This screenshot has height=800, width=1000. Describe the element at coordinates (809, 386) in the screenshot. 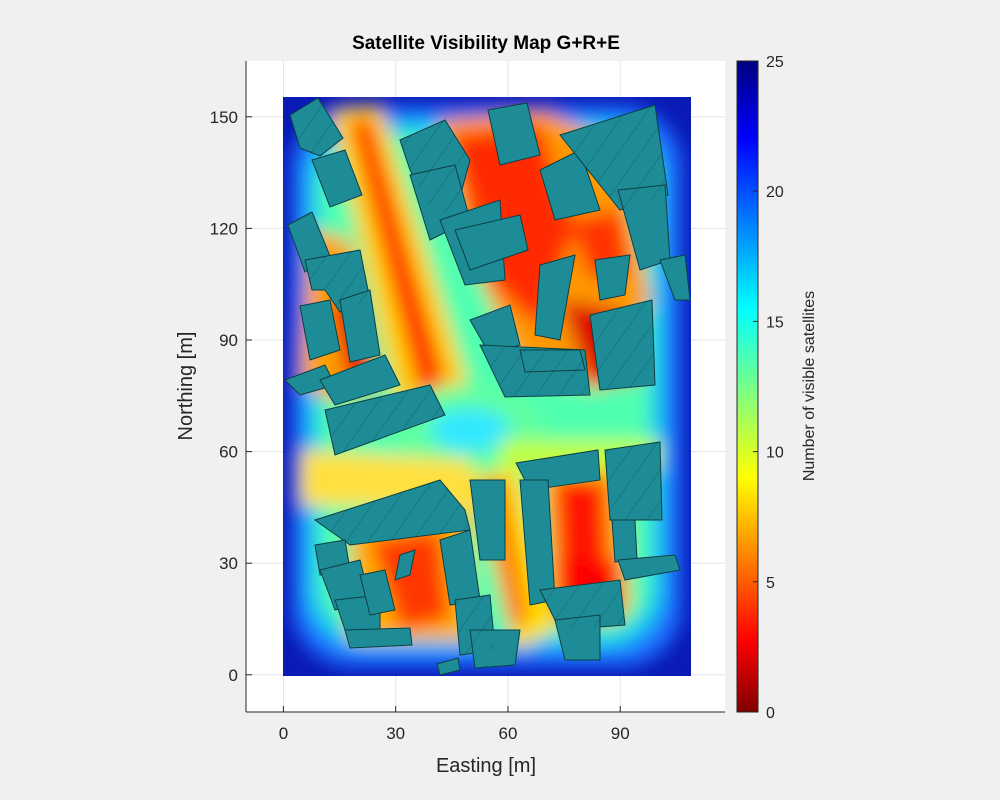

I see `colorbar-label: Number of visible satellites` at that location.